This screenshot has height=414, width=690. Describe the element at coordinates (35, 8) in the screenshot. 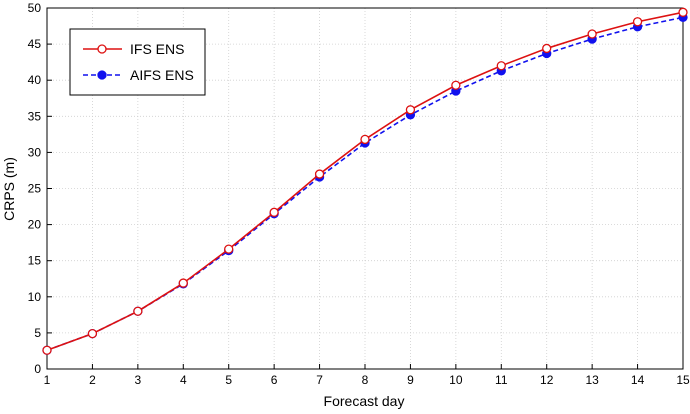

I see `y-tick-label: 50` at that location.